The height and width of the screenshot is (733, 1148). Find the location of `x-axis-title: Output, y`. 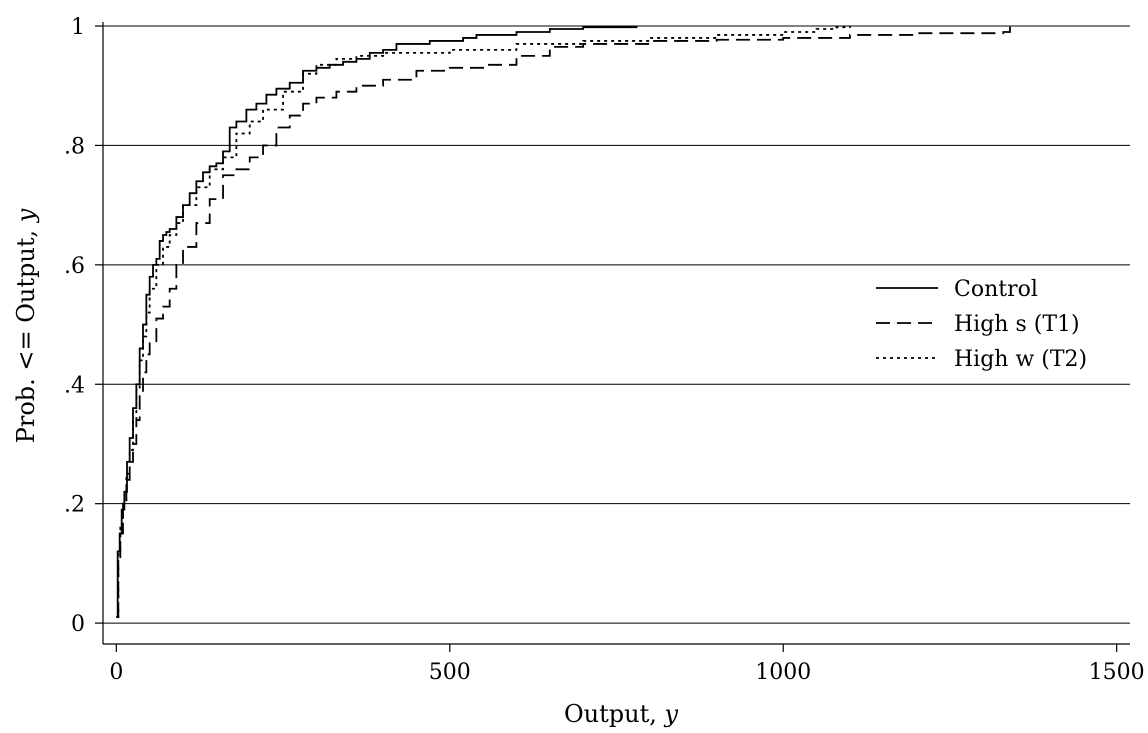

x-axis-title: Output, y is located at coordinates (621, 714).